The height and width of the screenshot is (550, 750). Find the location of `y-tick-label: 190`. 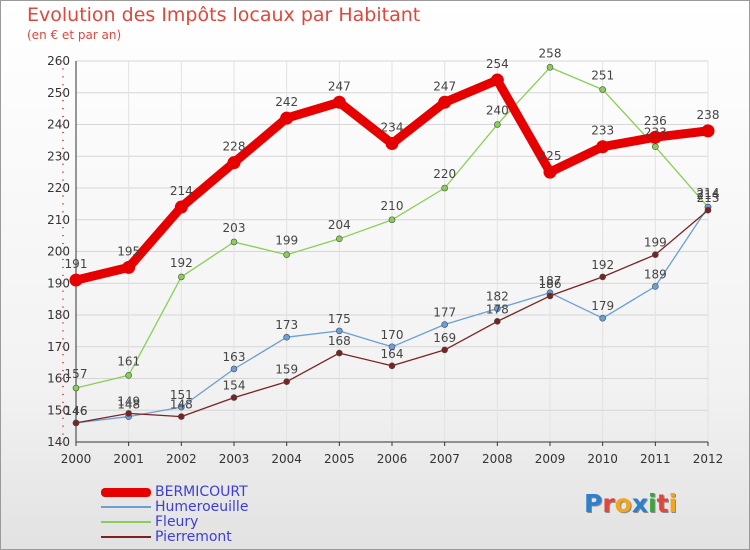

y-tick-label: 190 is located at coordinates (58, 283).